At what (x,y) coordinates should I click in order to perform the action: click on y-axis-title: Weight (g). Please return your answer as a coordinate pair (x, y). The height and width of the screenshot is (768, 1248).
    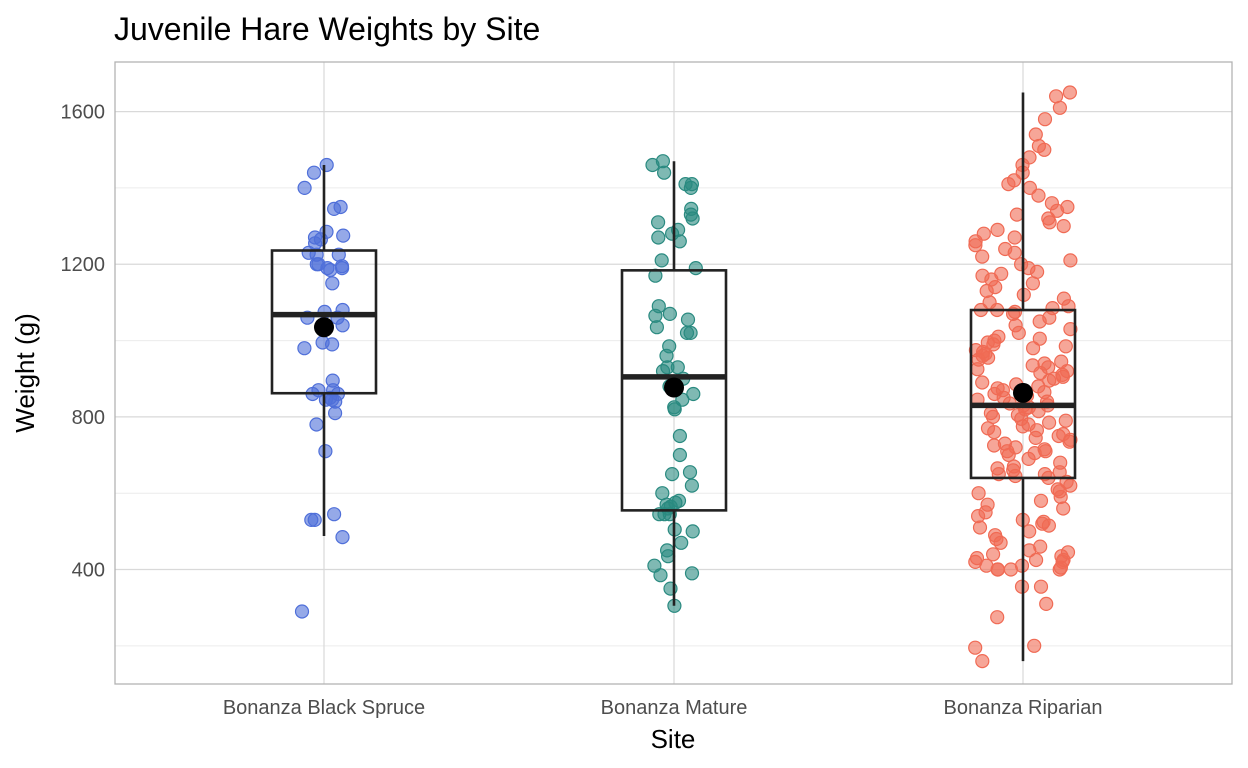
    Looking at the image, I should click on (25, 372).